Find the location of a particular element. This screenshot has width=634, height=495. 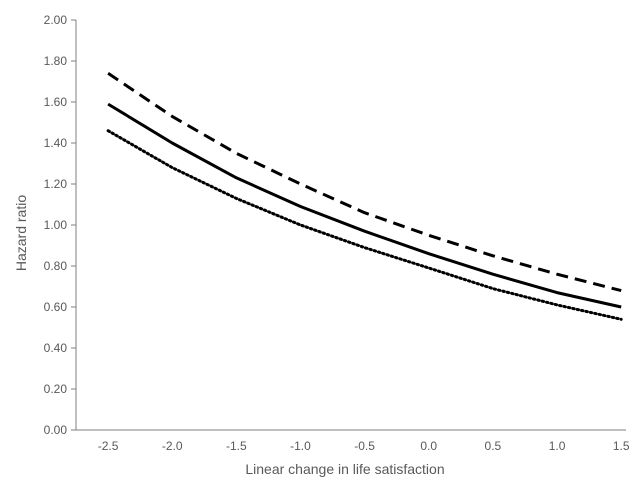

x-axis-label: Linear change in life satisfaction is located at coordinates (344, 469).